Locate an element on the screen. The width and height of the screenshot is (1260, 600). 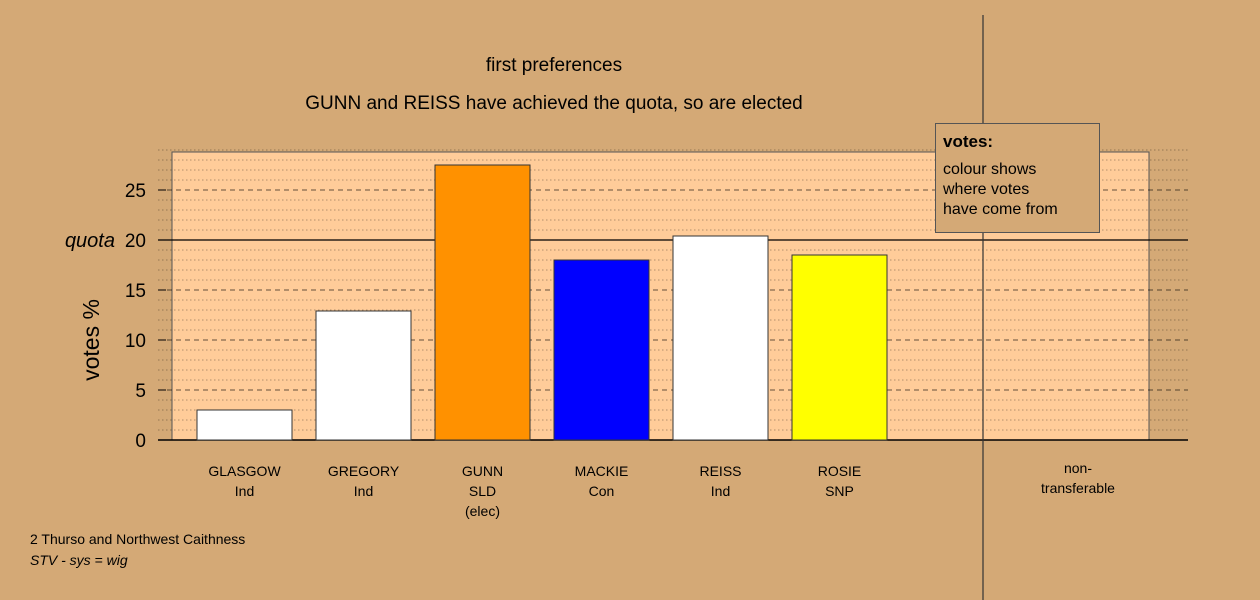
y-tick-label: 10 is located at coordinates (135, 341).